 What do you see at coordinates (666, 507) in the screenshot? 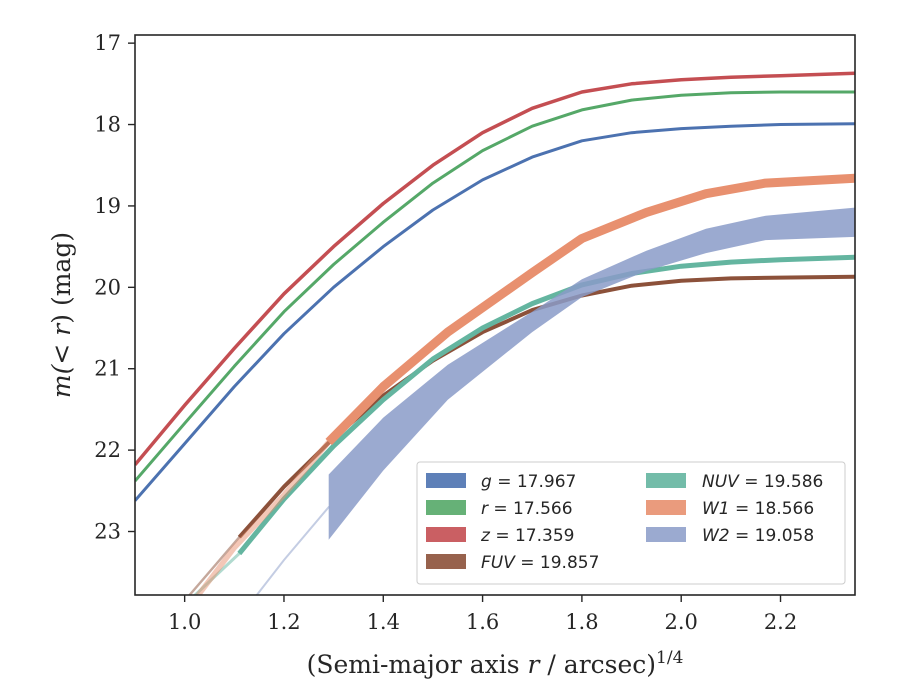
I see `legend-swatch-w1` at bounding box center [666, 507].